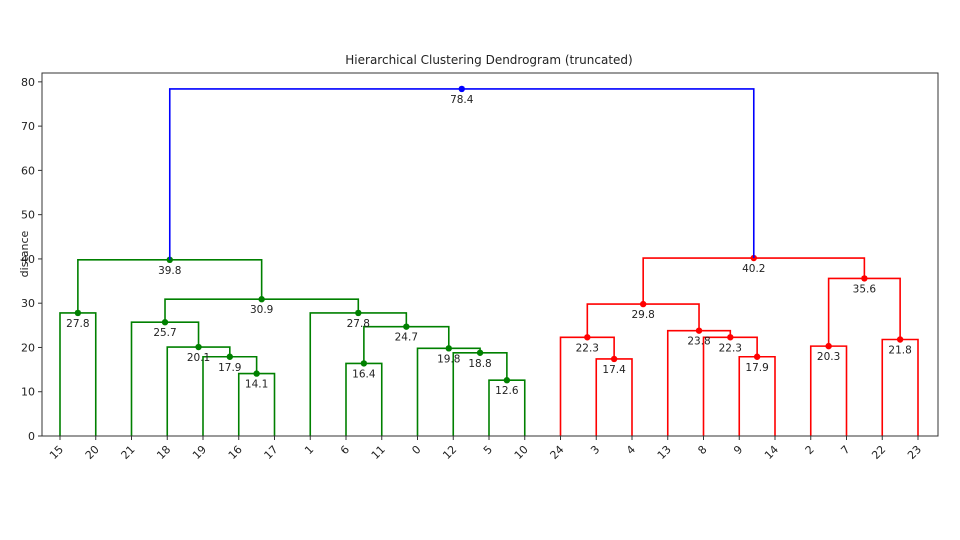 Image resolution: width=960 pixels, height=540 pixels. What do you see at coordinates (164, 333) in the screenshot?
I see `merge-height-label: 25.7` at bounding box center [164, 333].